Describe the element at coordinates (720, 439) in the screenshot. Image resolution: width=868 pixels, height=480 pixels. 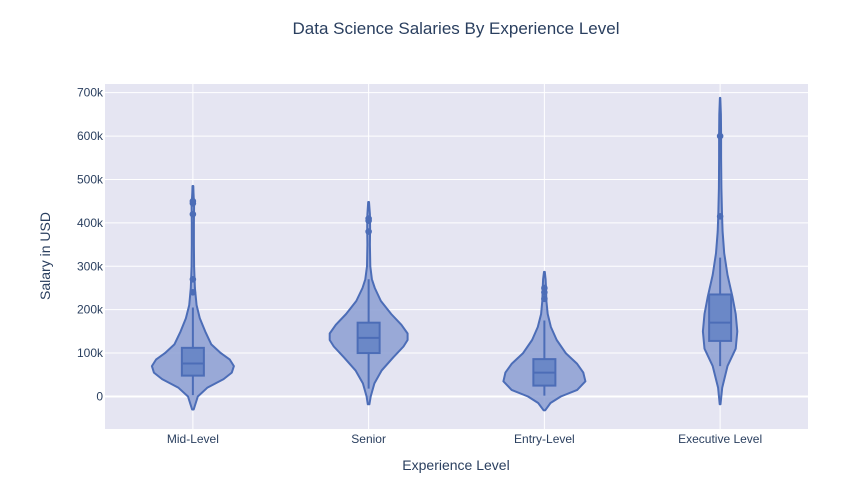
I see `x-tick-label: Executive Level` at that location.